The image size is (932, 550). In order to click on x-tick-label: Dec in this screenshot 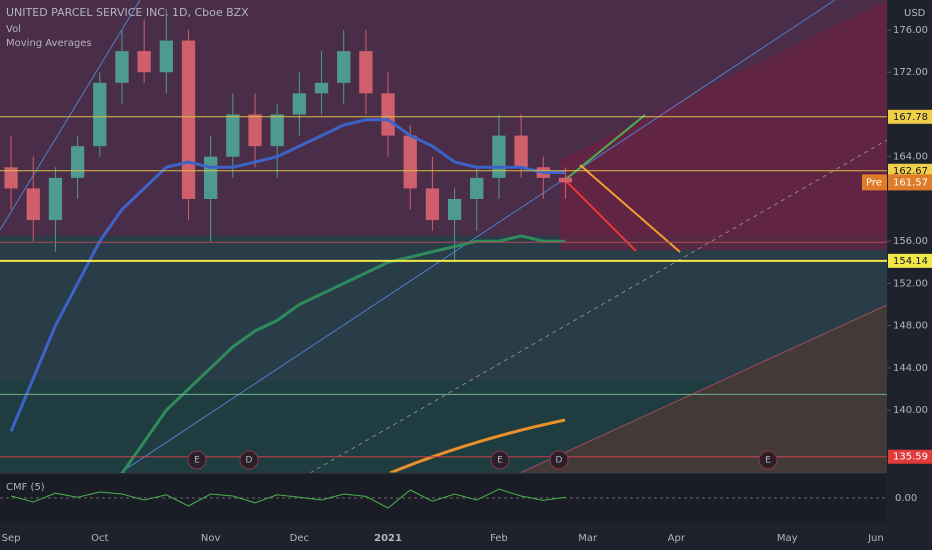, I will do `click(299, 538)`.